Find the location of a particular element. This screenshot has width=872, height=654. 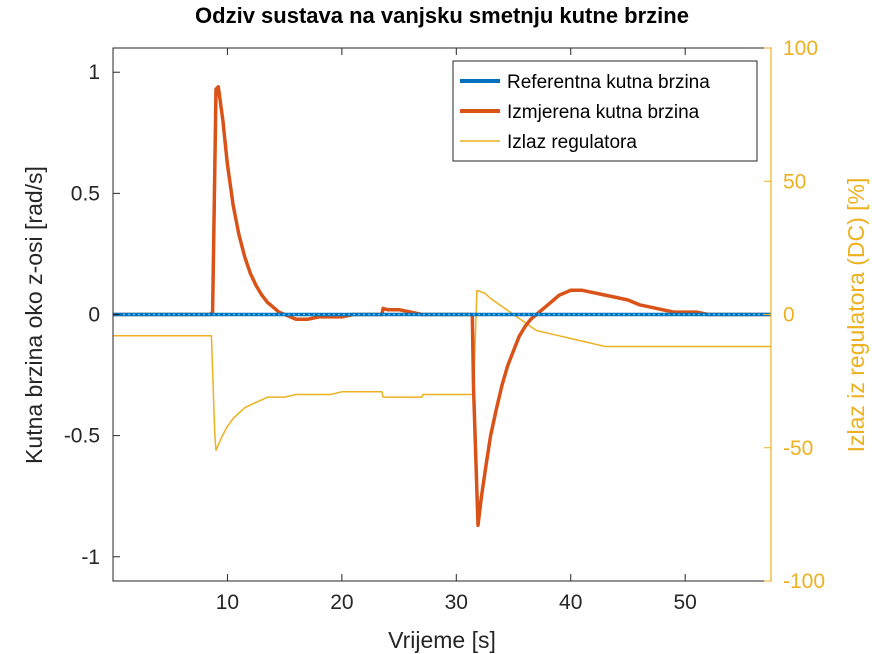

y-tick-label: 0 is located at coordinates (94, 315).